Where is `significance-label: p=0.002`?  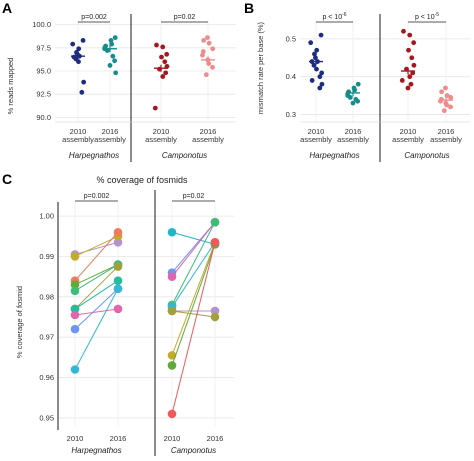
significance-label: p=0.002 is located at coordinates (97, 196).